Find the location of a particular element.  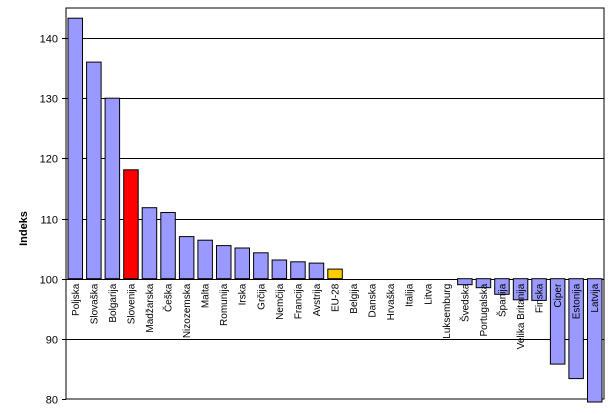

category-label: Madžarska is located at coordinates (150, 307).